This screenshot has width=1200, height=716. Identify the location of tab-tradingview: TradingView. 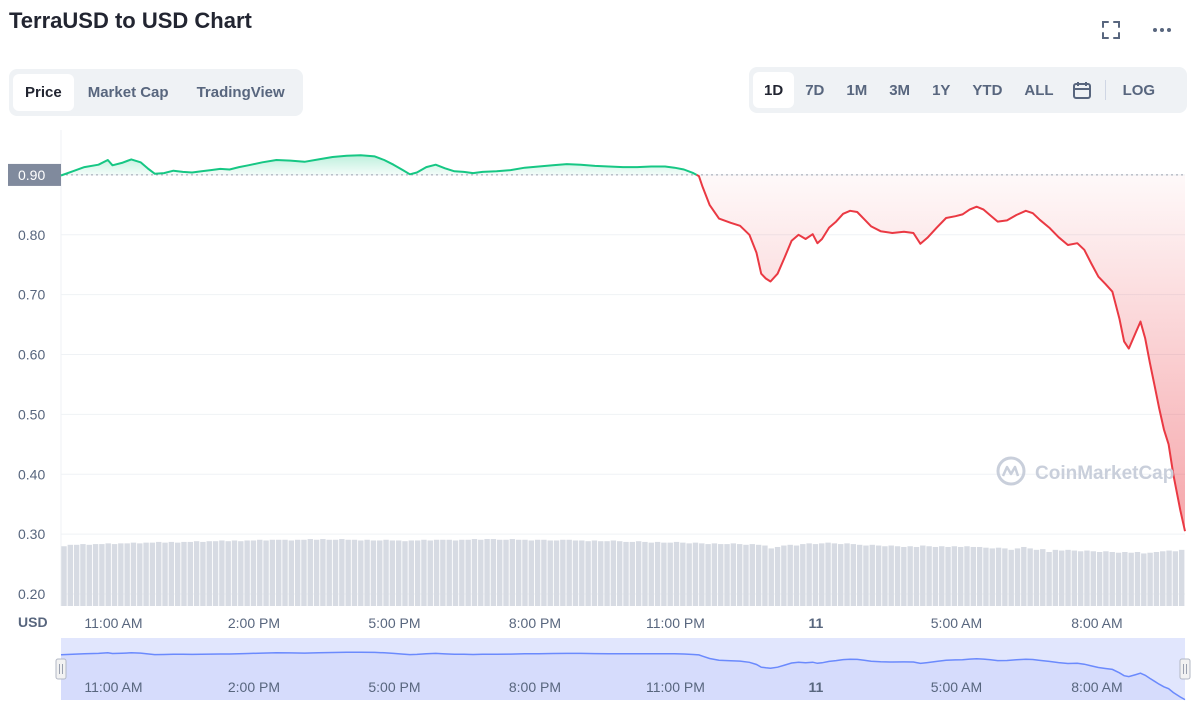
(240, 92).